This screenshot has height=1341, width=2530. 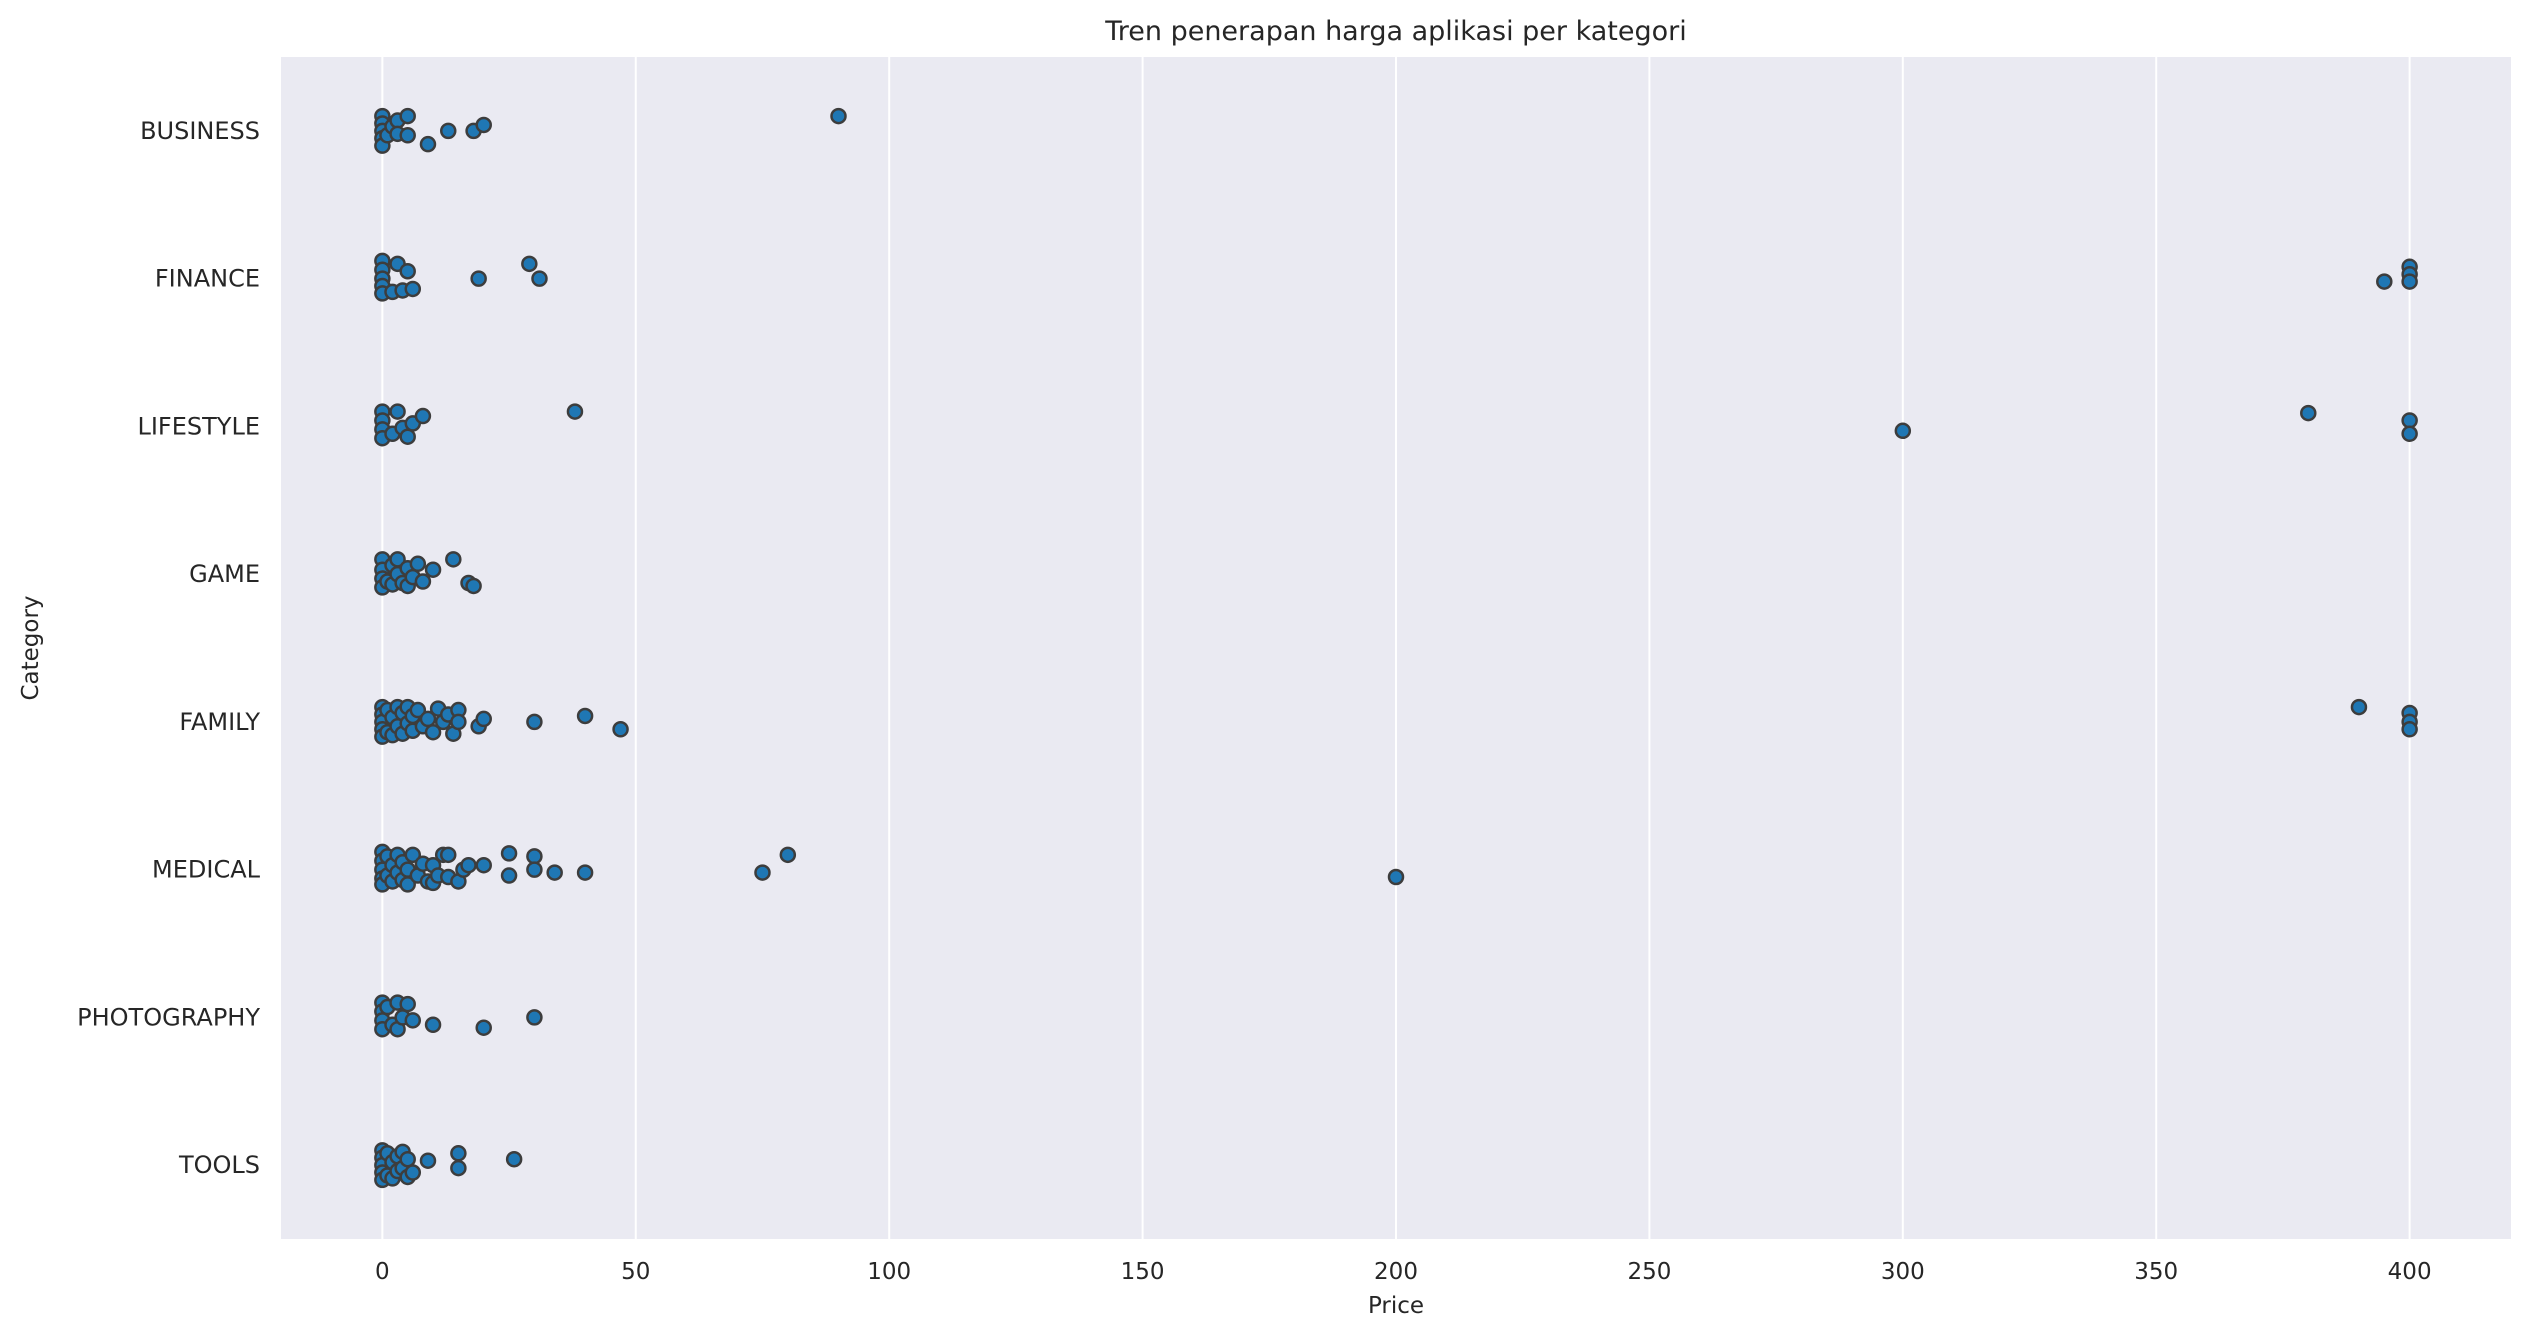 What do you see at coordinates (224, 574) in the screenshot?
I see `y-tick-label: GAME` at bounding box center [224, 574].